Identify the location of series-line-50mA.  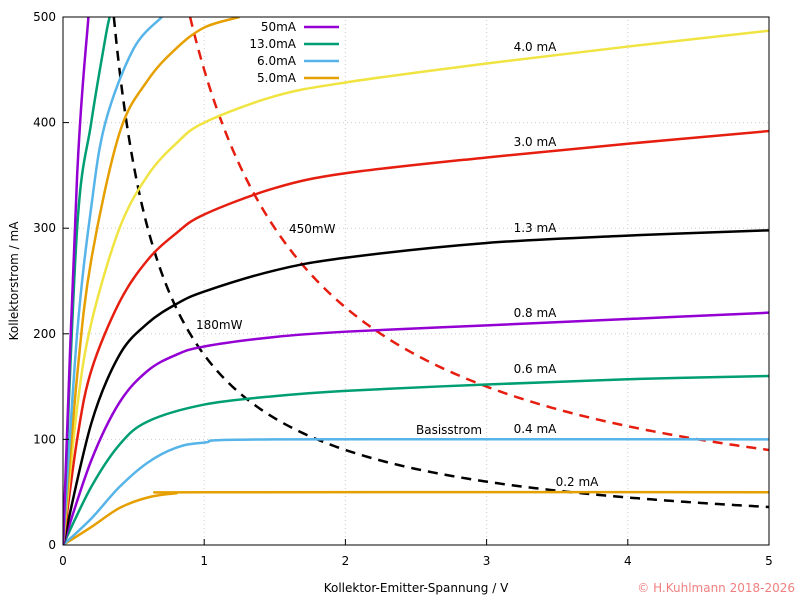
(76, 281).